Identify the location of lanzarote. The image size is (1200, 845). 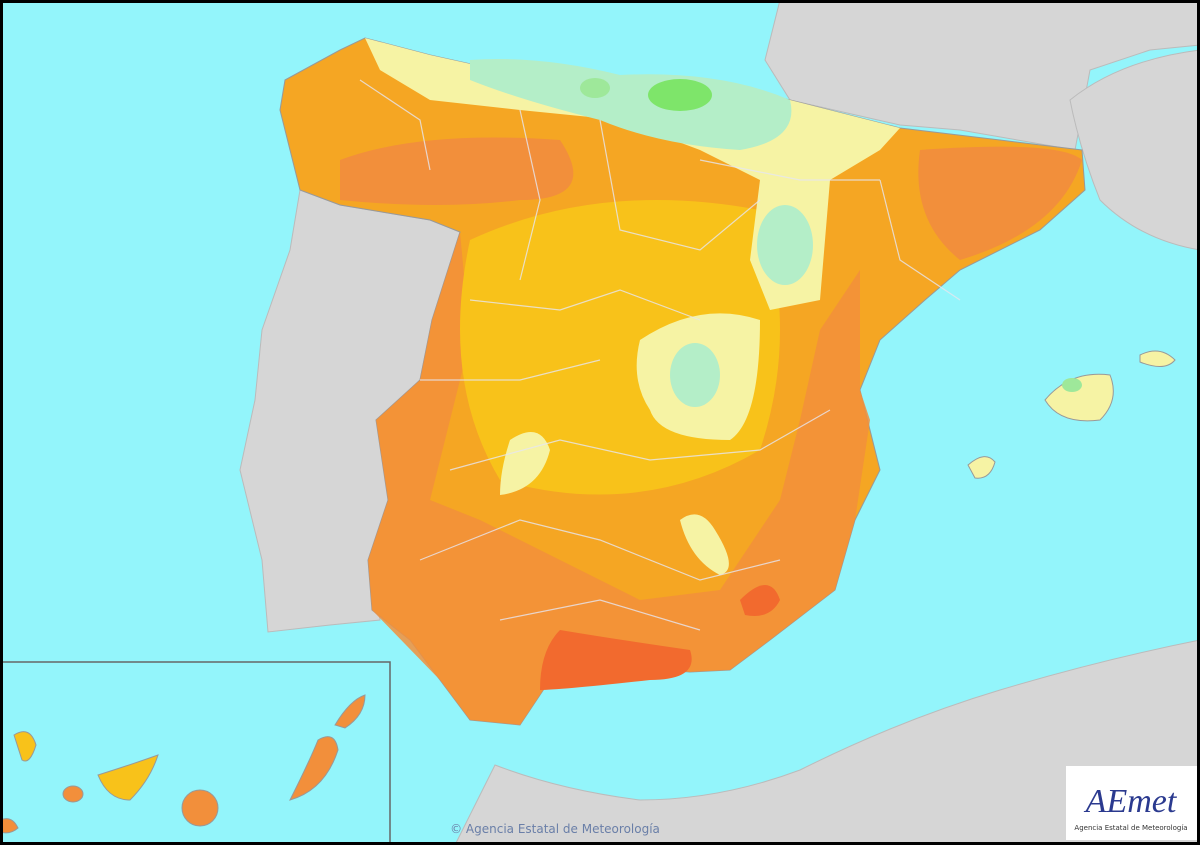
(350, 711).